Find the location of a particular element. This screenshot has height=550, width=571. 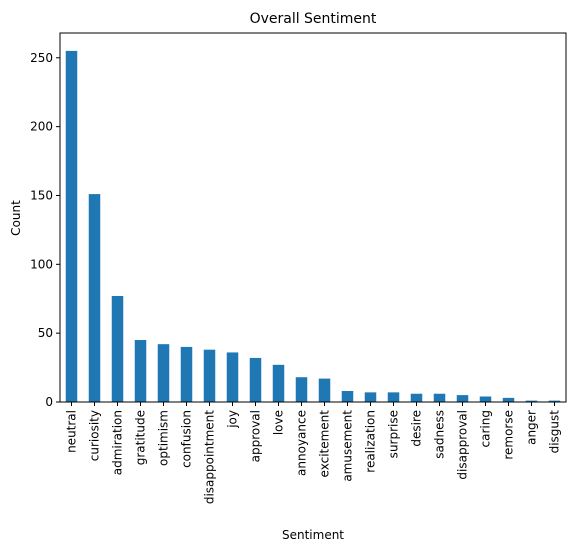

x-tick-label: caring is located at coordinates (486, 428).